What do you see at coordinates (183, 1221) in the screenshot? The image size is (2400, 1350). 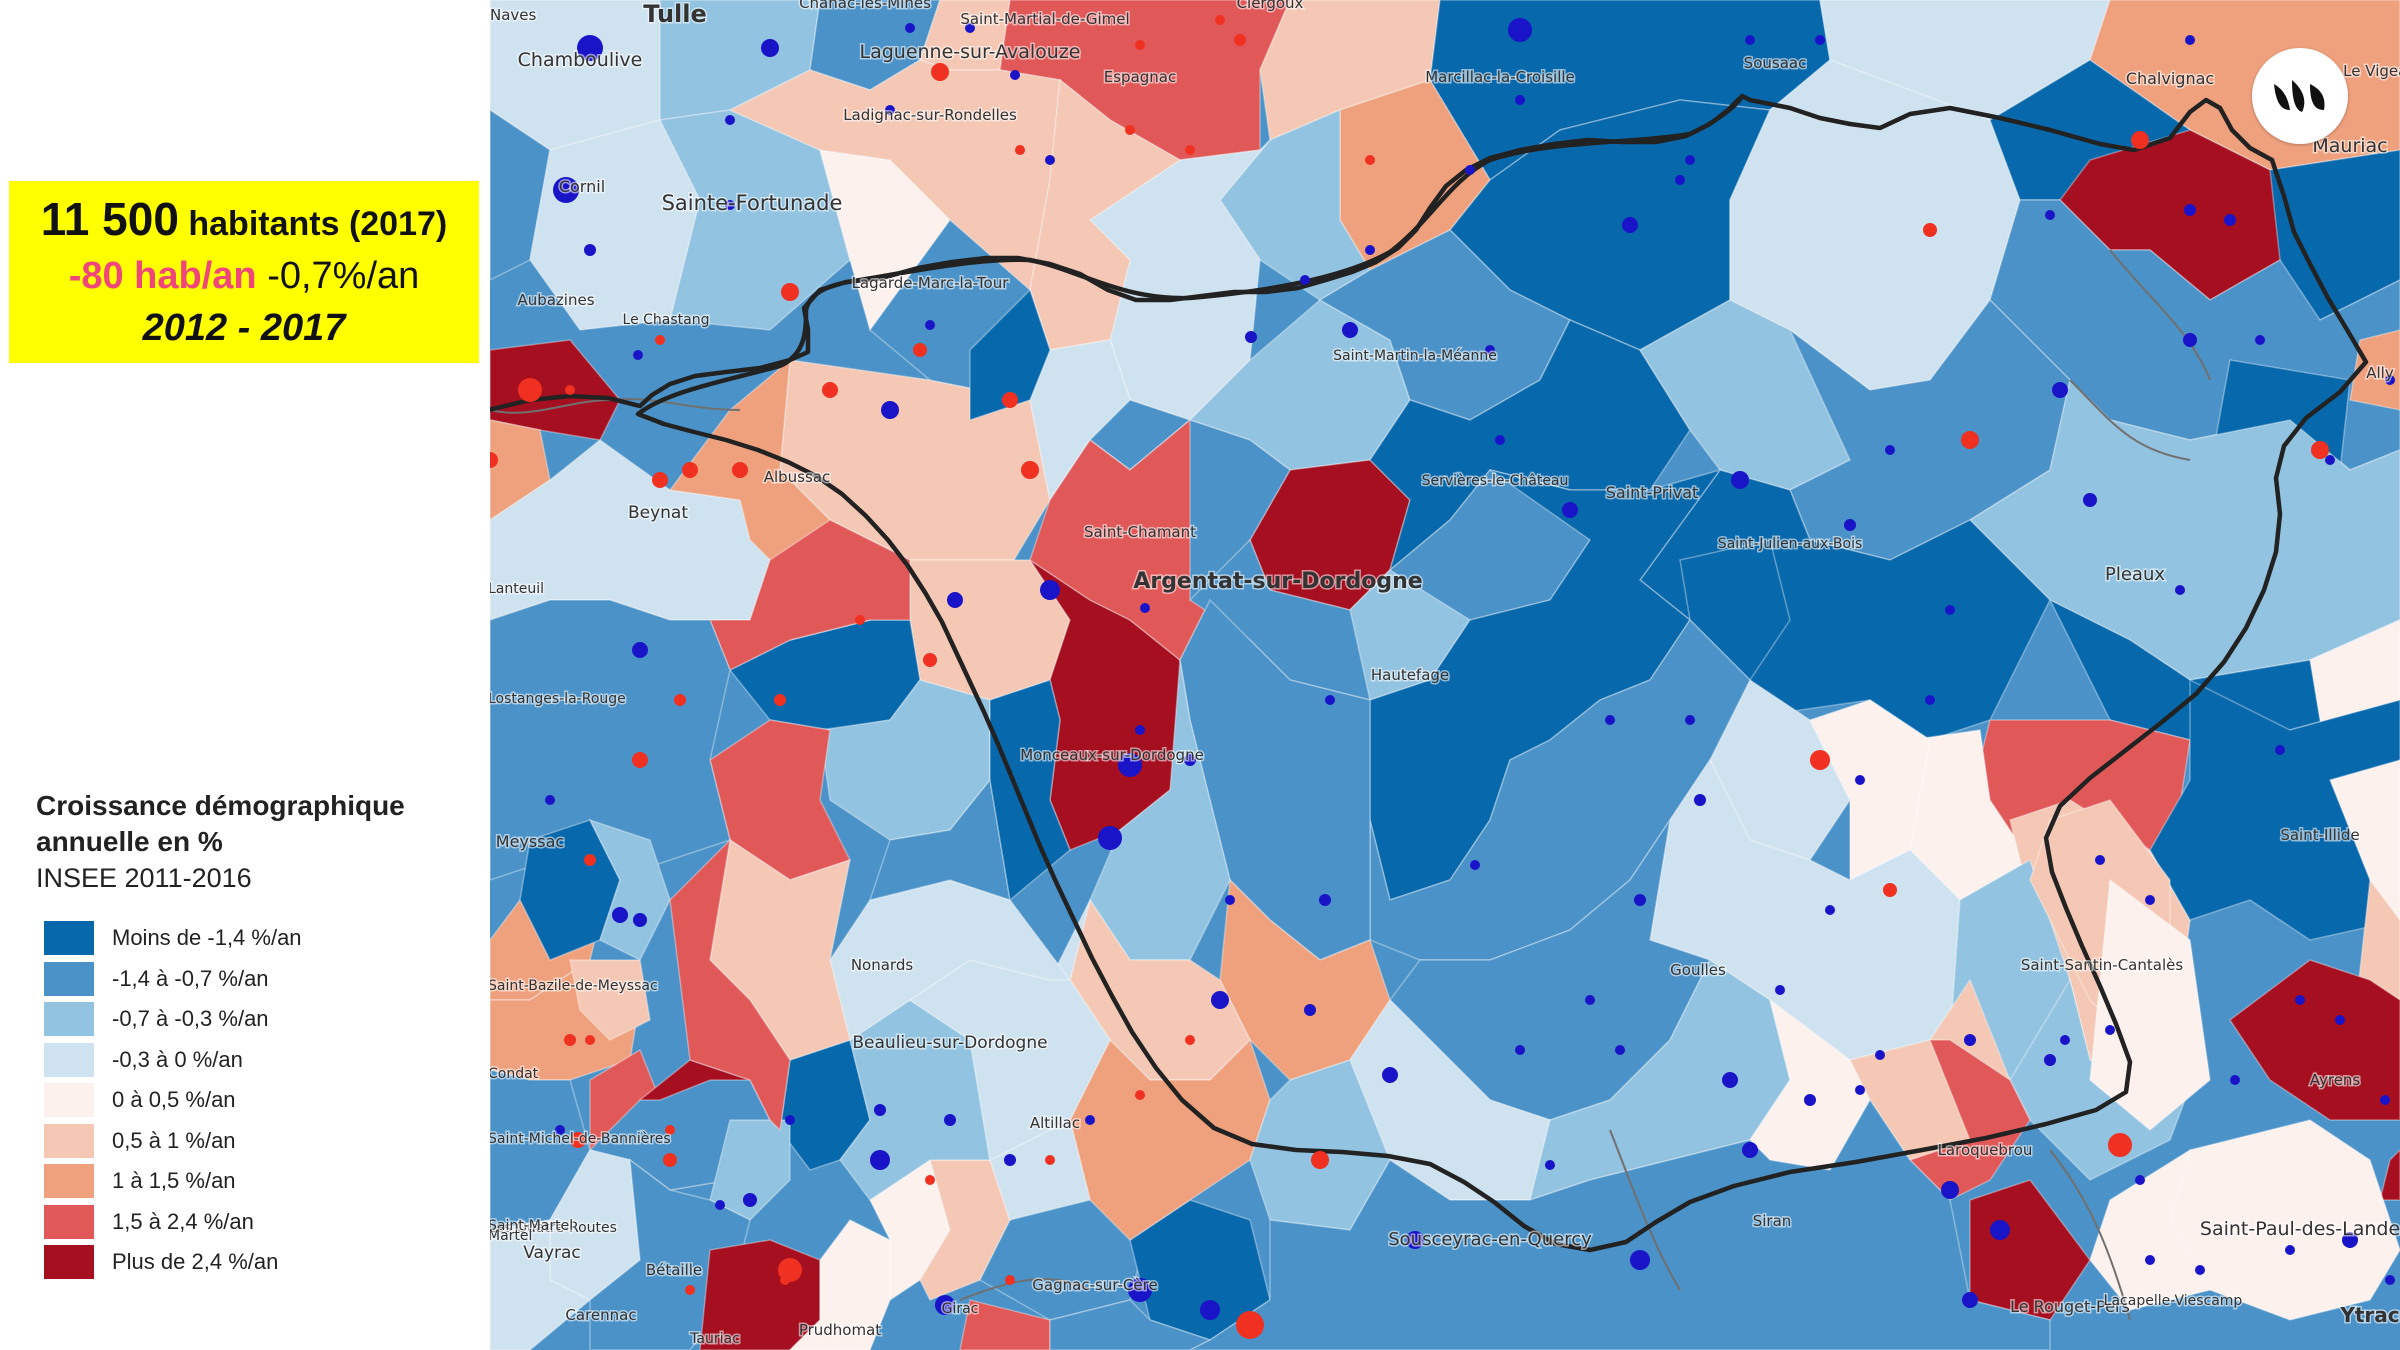 I see `legend-label: 1,5 à 2,4 %/an` at bounding box center [183, 1221].